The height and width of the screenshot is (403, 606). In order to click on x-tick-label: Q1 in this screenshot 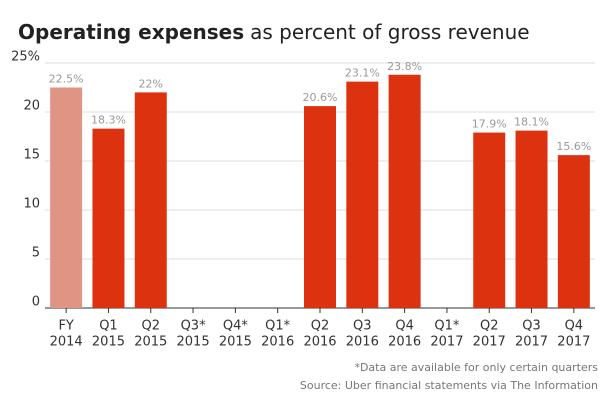, I will do `click(108, 326)`.